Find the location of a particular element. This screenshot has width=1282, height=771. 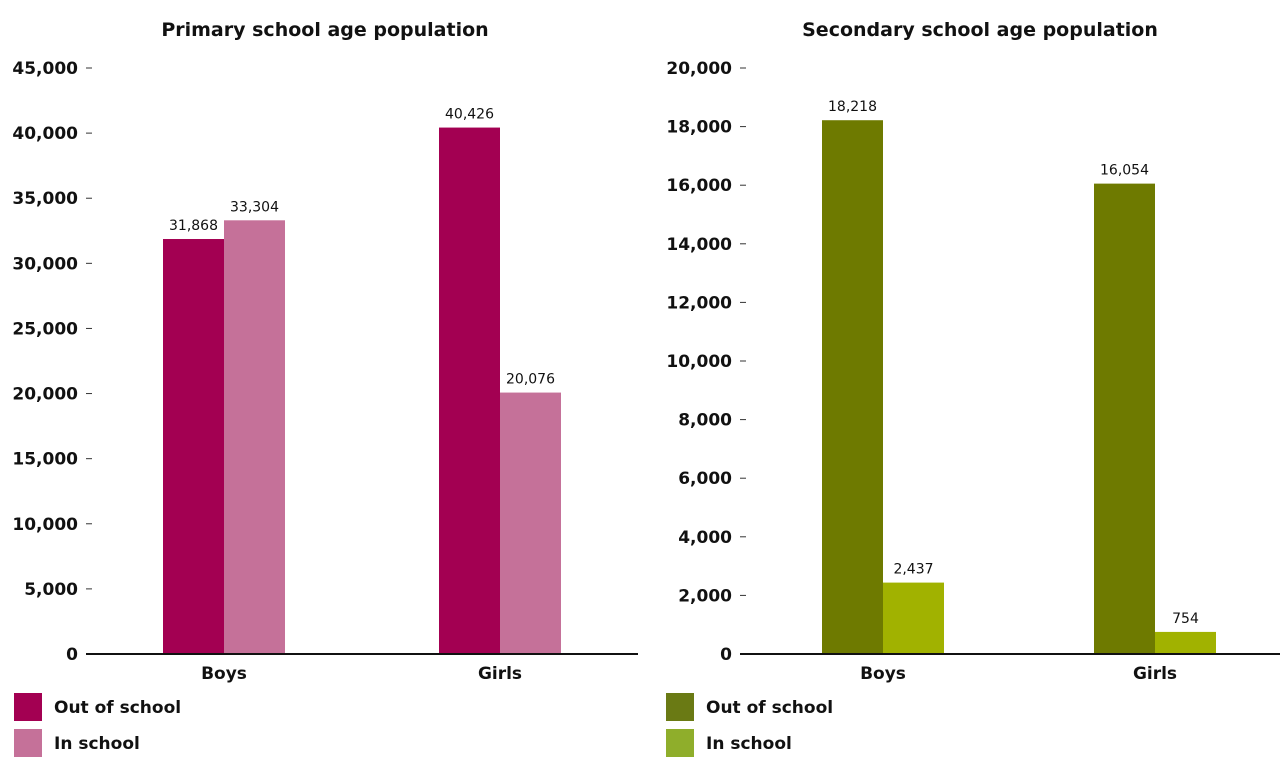

y-tick-label: 8,000 is located at coordinates (705, 421).